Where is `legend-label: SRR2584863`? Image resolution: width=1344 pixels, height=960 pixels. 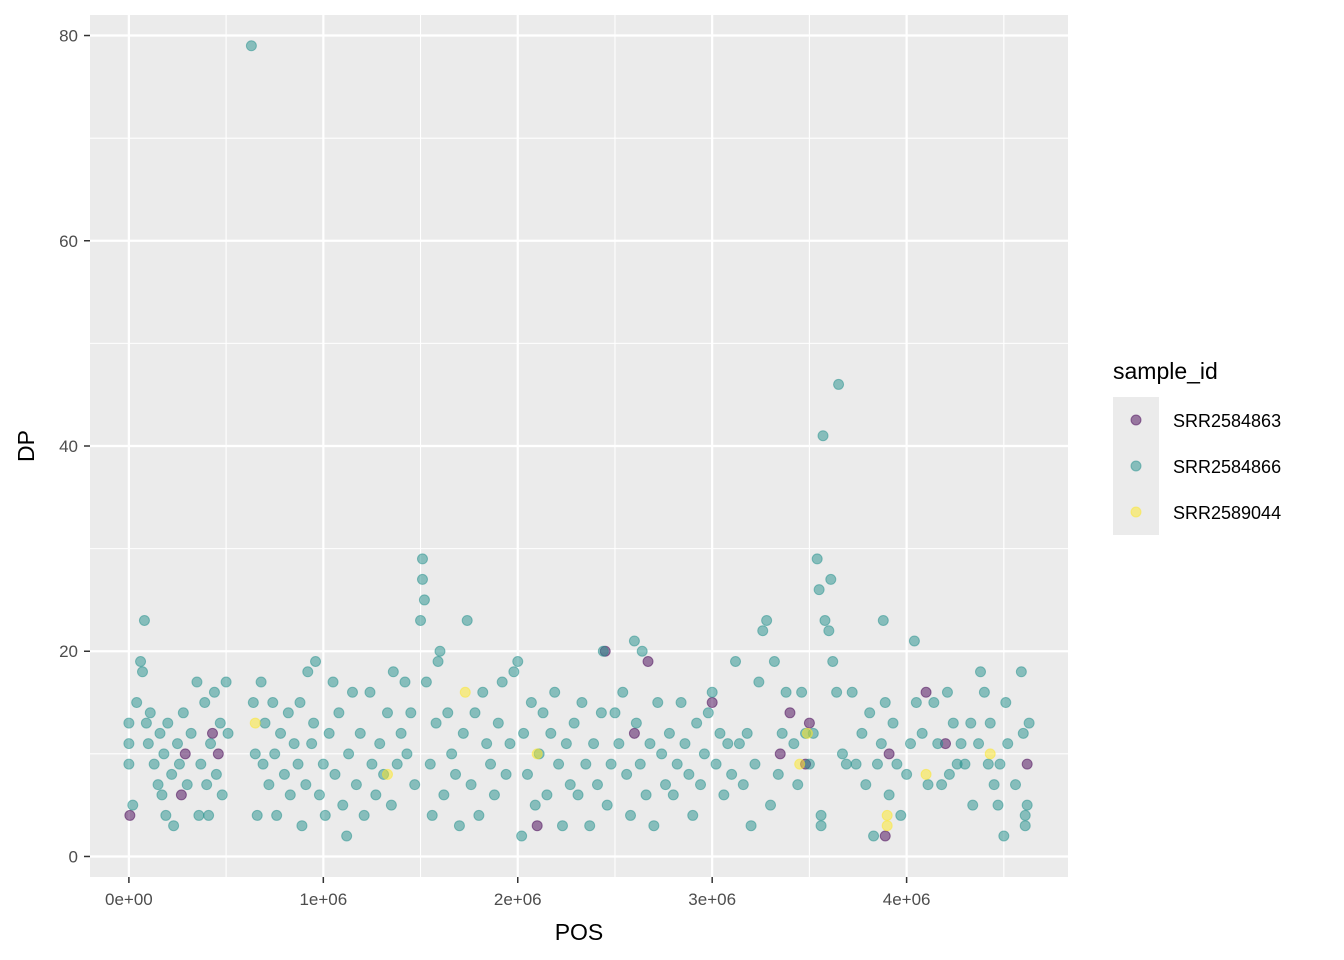
legend-label: SRR2584863 is located at coordinates (1227, 421).